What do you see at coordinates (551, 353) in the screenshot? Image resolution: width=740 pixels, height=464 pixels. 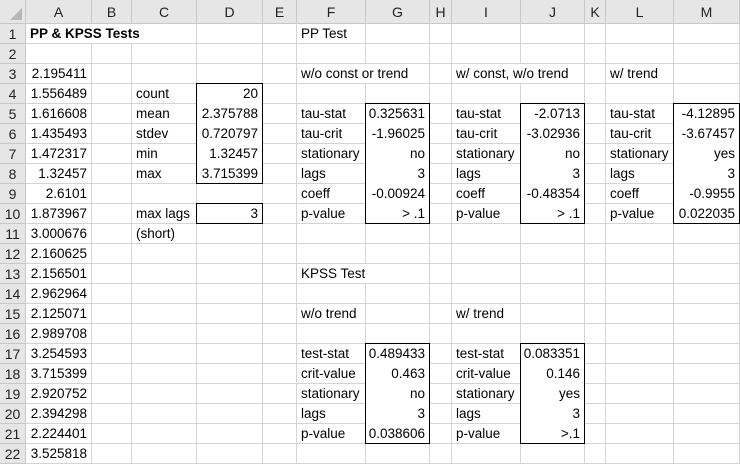 I see `cell-j17: 0.083351` at bounding box center [551, 353].